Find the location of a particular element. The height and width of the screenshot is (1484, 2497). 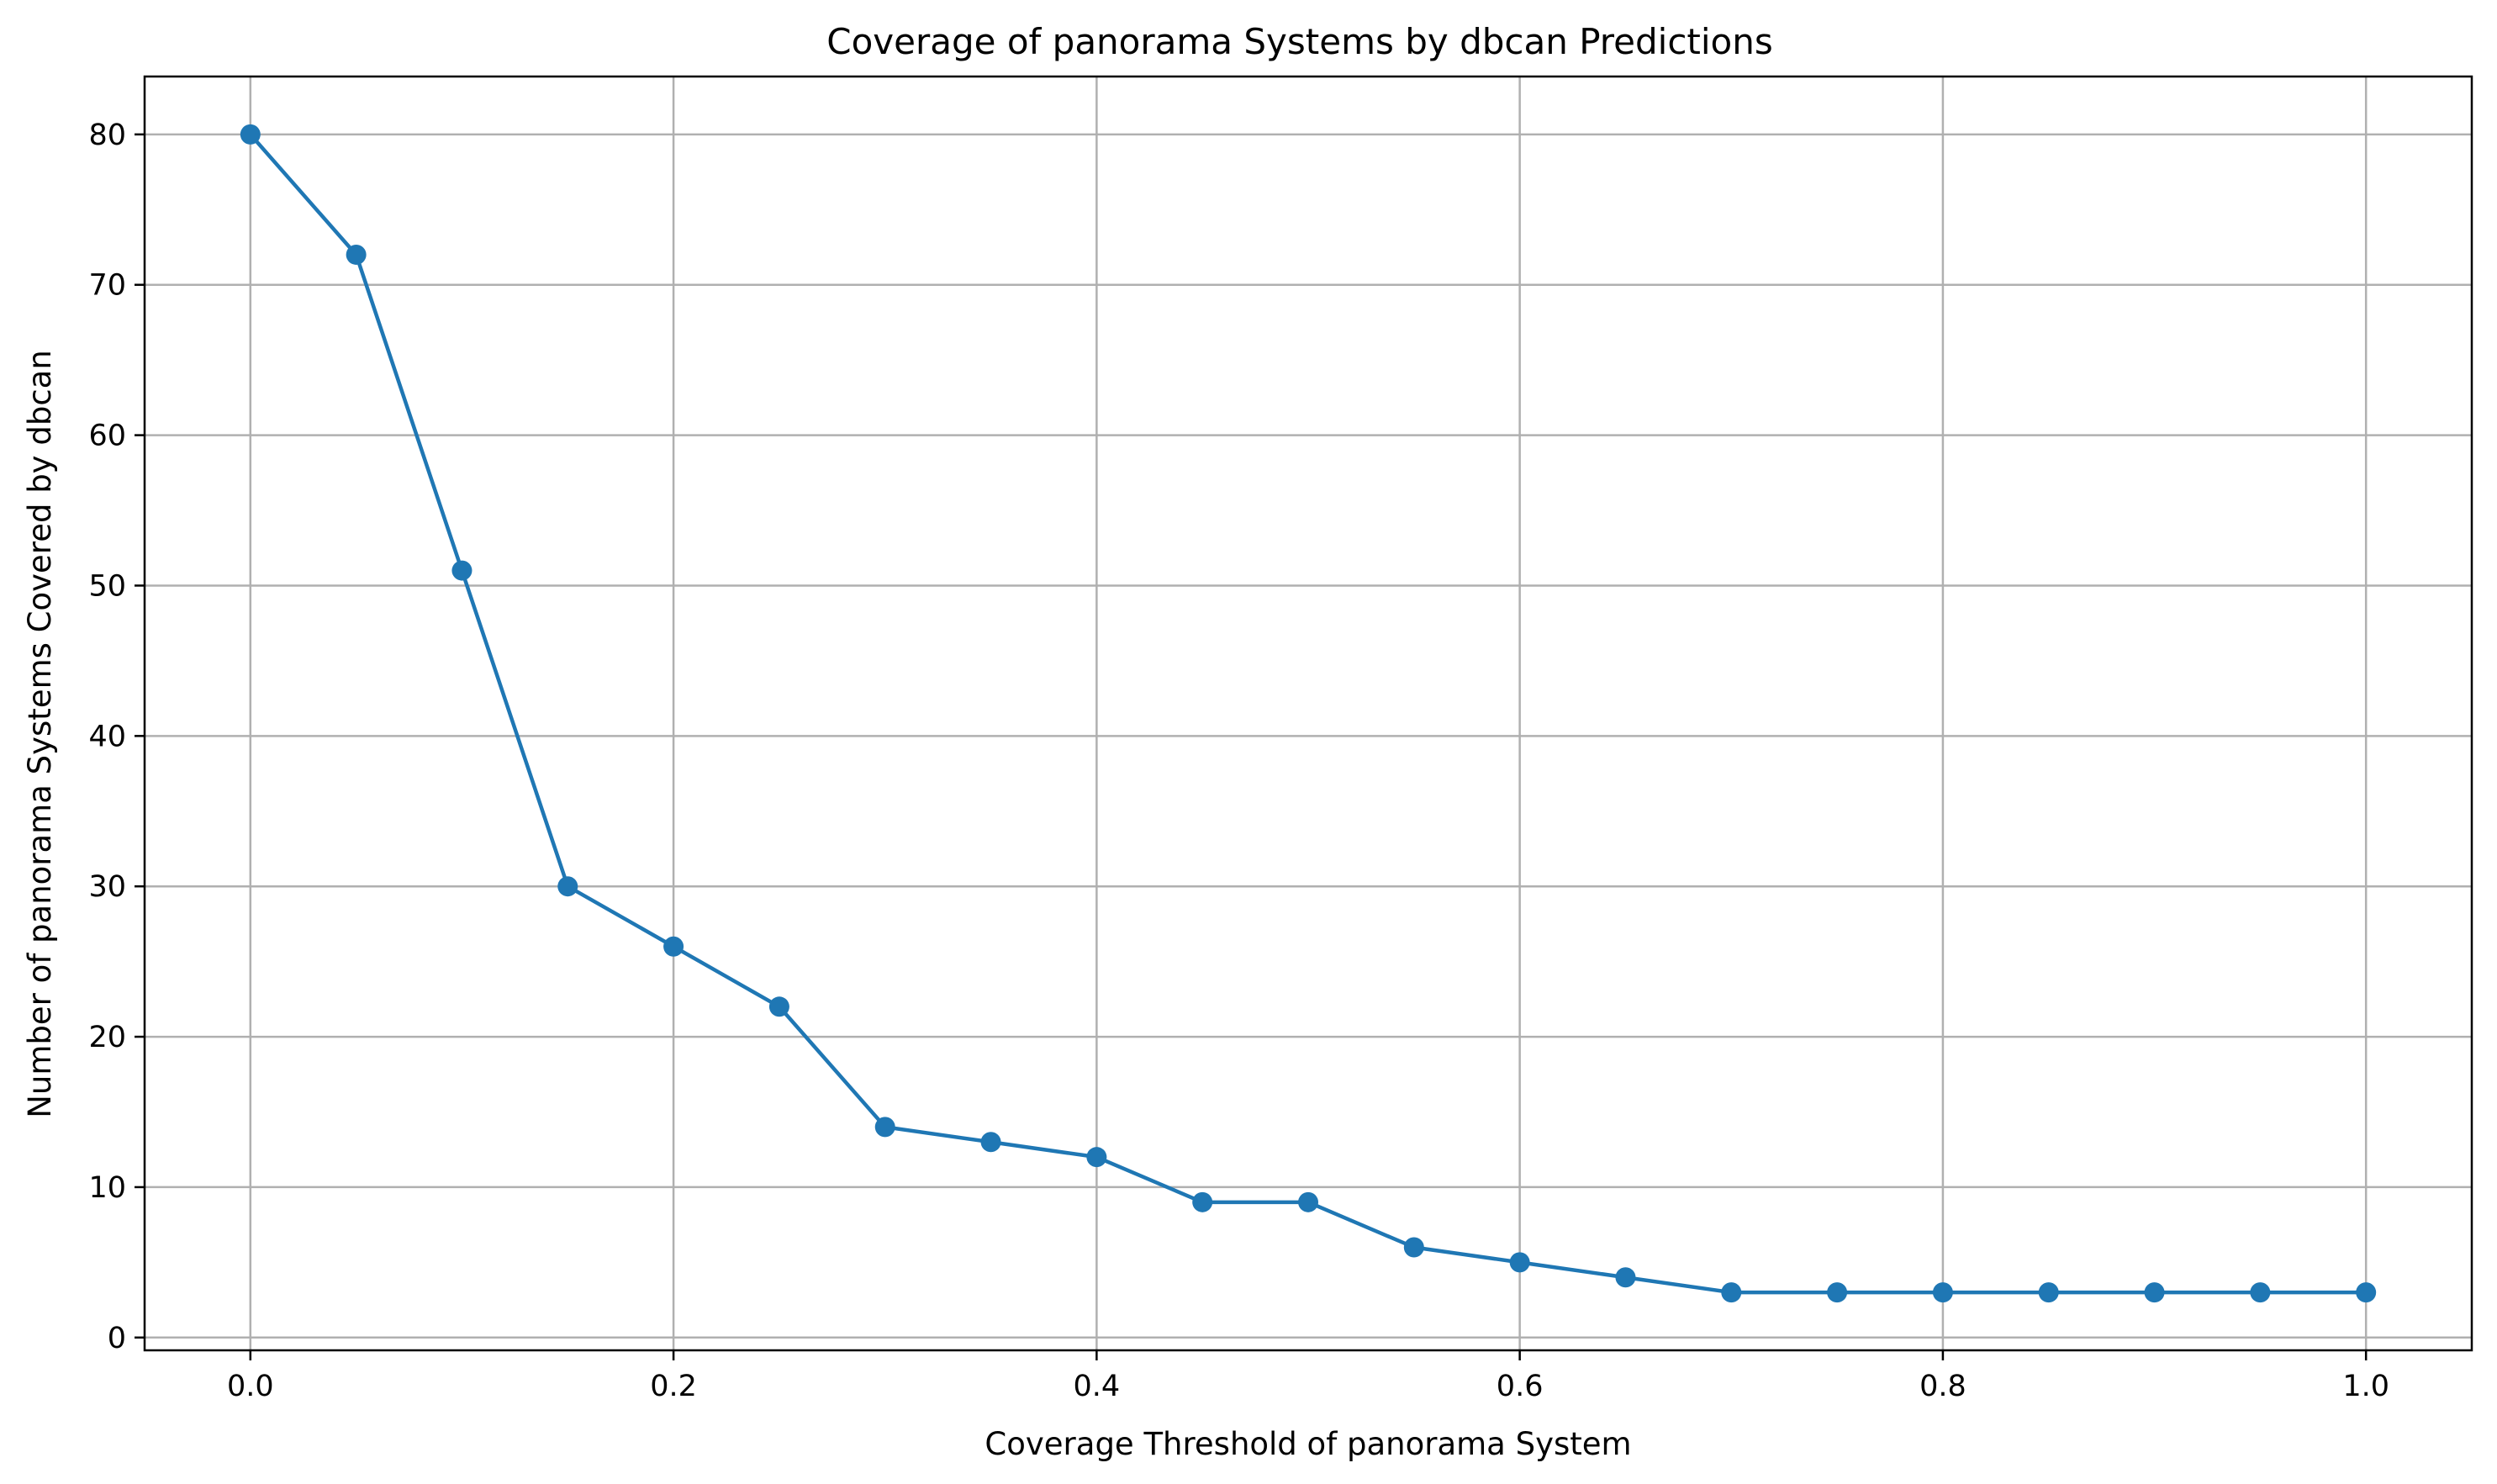

y-tick-label: 40 is located at coordinates (107, 736).